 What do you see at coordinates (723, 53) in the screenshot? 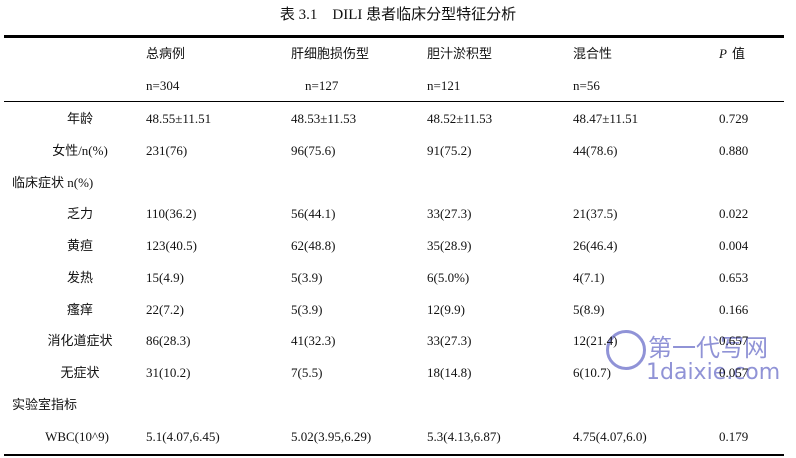
I see `p-header: P` at bounding box center [723, 53].